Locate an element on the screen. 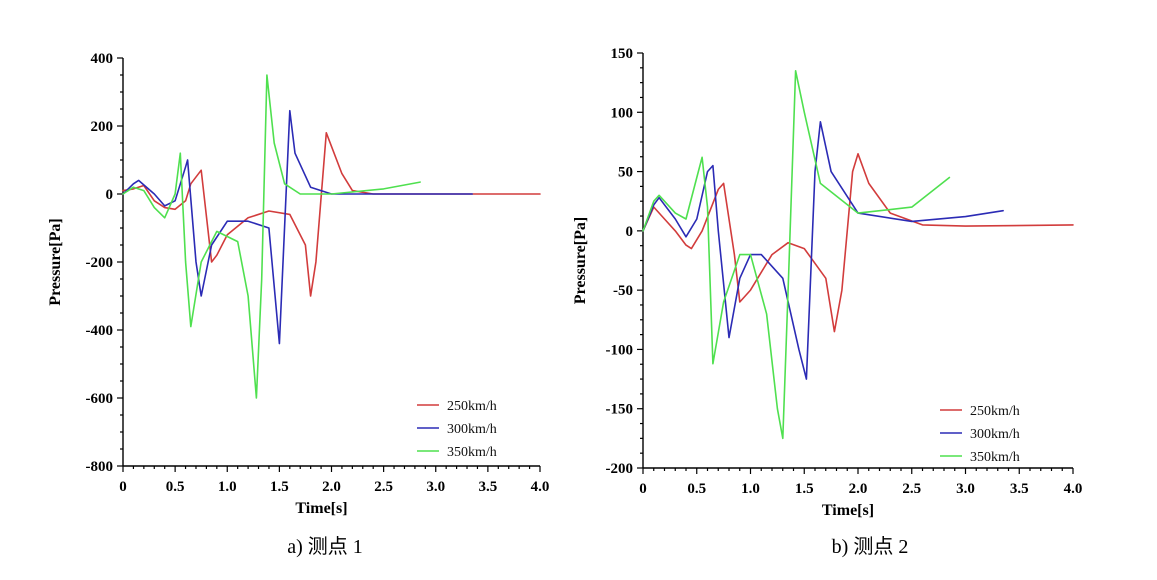 The height and width of the screenshot is (580, 1157). chart-caption: b) 测点 2 is located at coordinates (870, 546).